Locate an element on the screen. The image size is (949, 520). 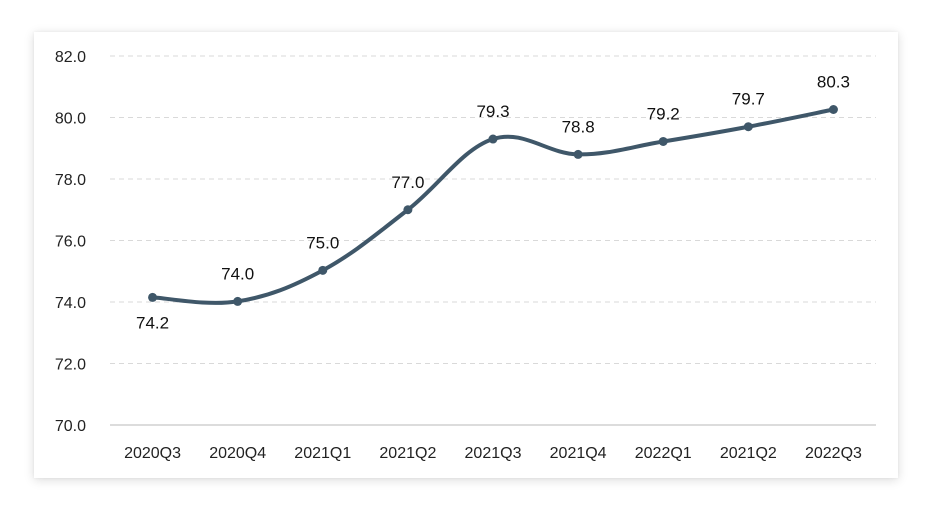
x-tick-label: 2021Q3 is located at coordinates (493, 453).